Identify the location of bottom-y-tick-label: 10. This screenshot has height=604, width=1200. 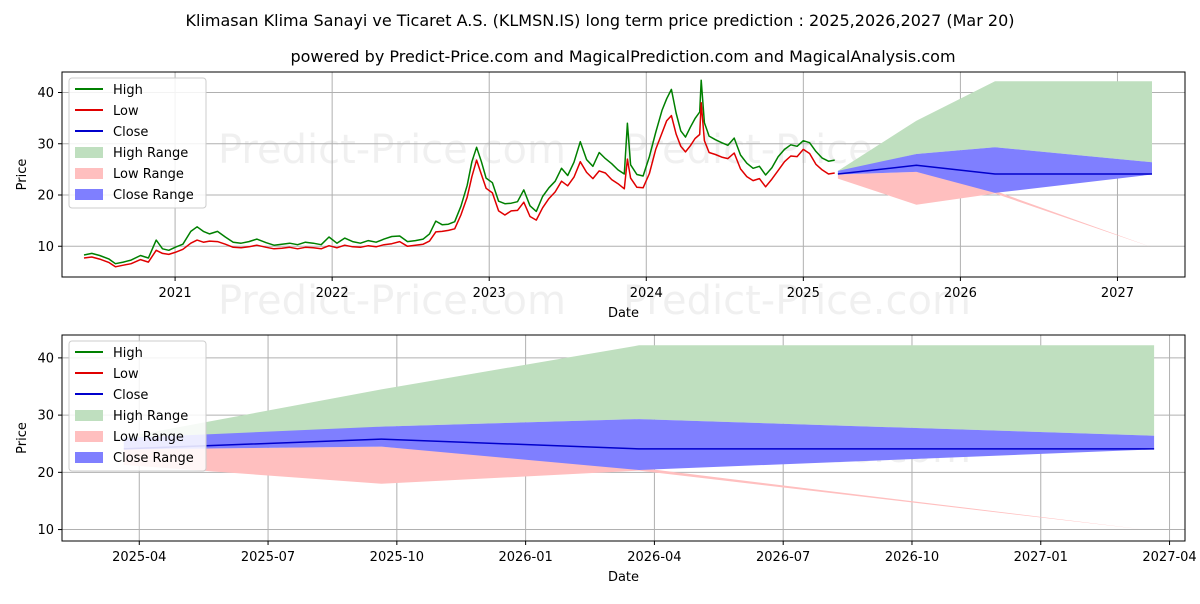
(45, 530).